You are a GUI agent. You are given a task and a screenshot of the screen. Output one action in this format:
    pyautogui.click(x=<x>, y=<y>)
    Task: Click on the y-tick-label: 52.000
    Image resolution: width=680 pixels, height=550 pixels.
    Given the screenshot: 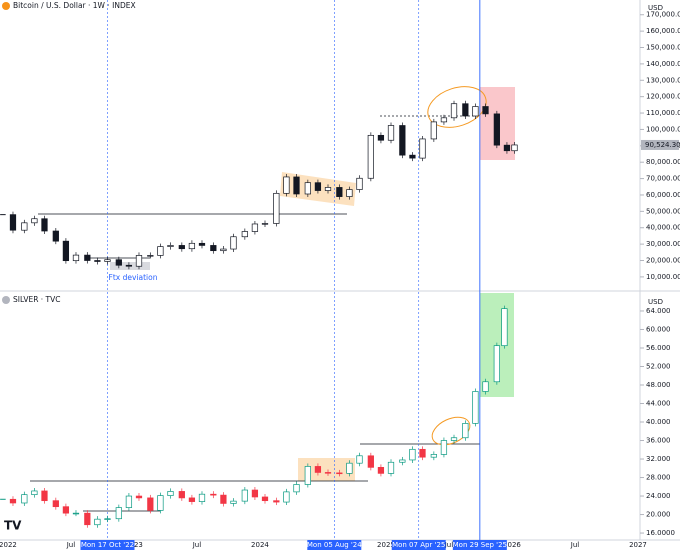 What is the action you would take?
    pyautogui.click(x=658, y=366)
    